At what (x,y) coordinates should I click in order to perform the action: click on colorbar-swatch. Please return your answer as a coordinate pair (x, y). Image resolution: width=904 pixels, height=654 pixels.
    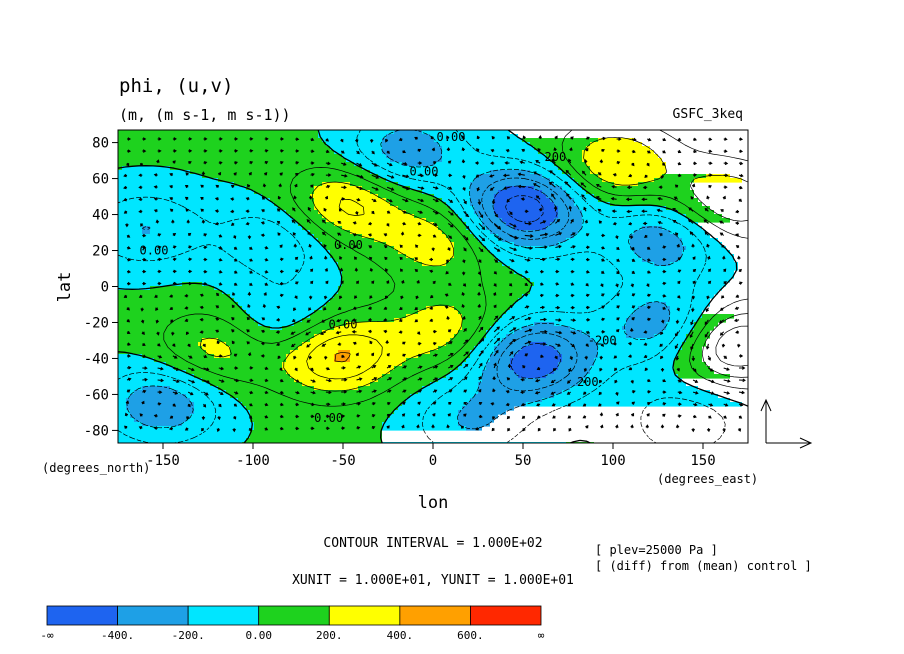
    Looking at the image, I should click on (82, 615).